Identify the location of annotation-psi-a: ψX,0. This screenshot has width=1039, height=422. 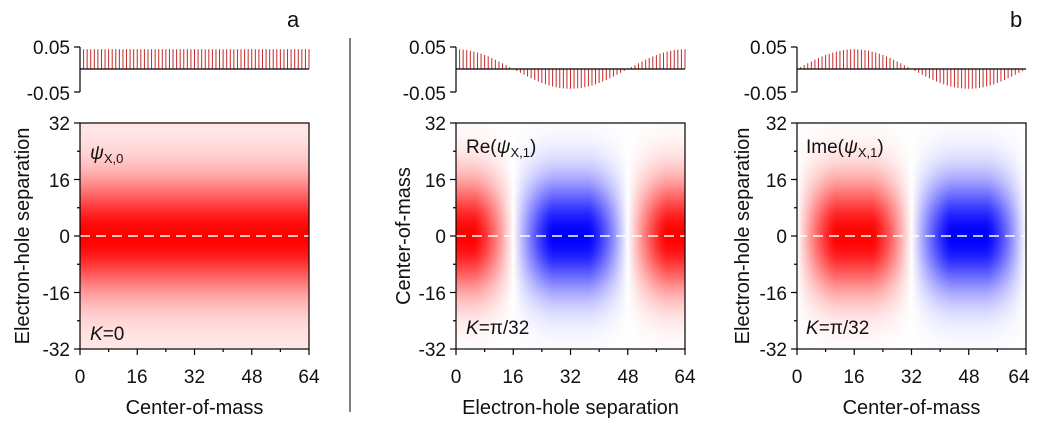
(106, 154).